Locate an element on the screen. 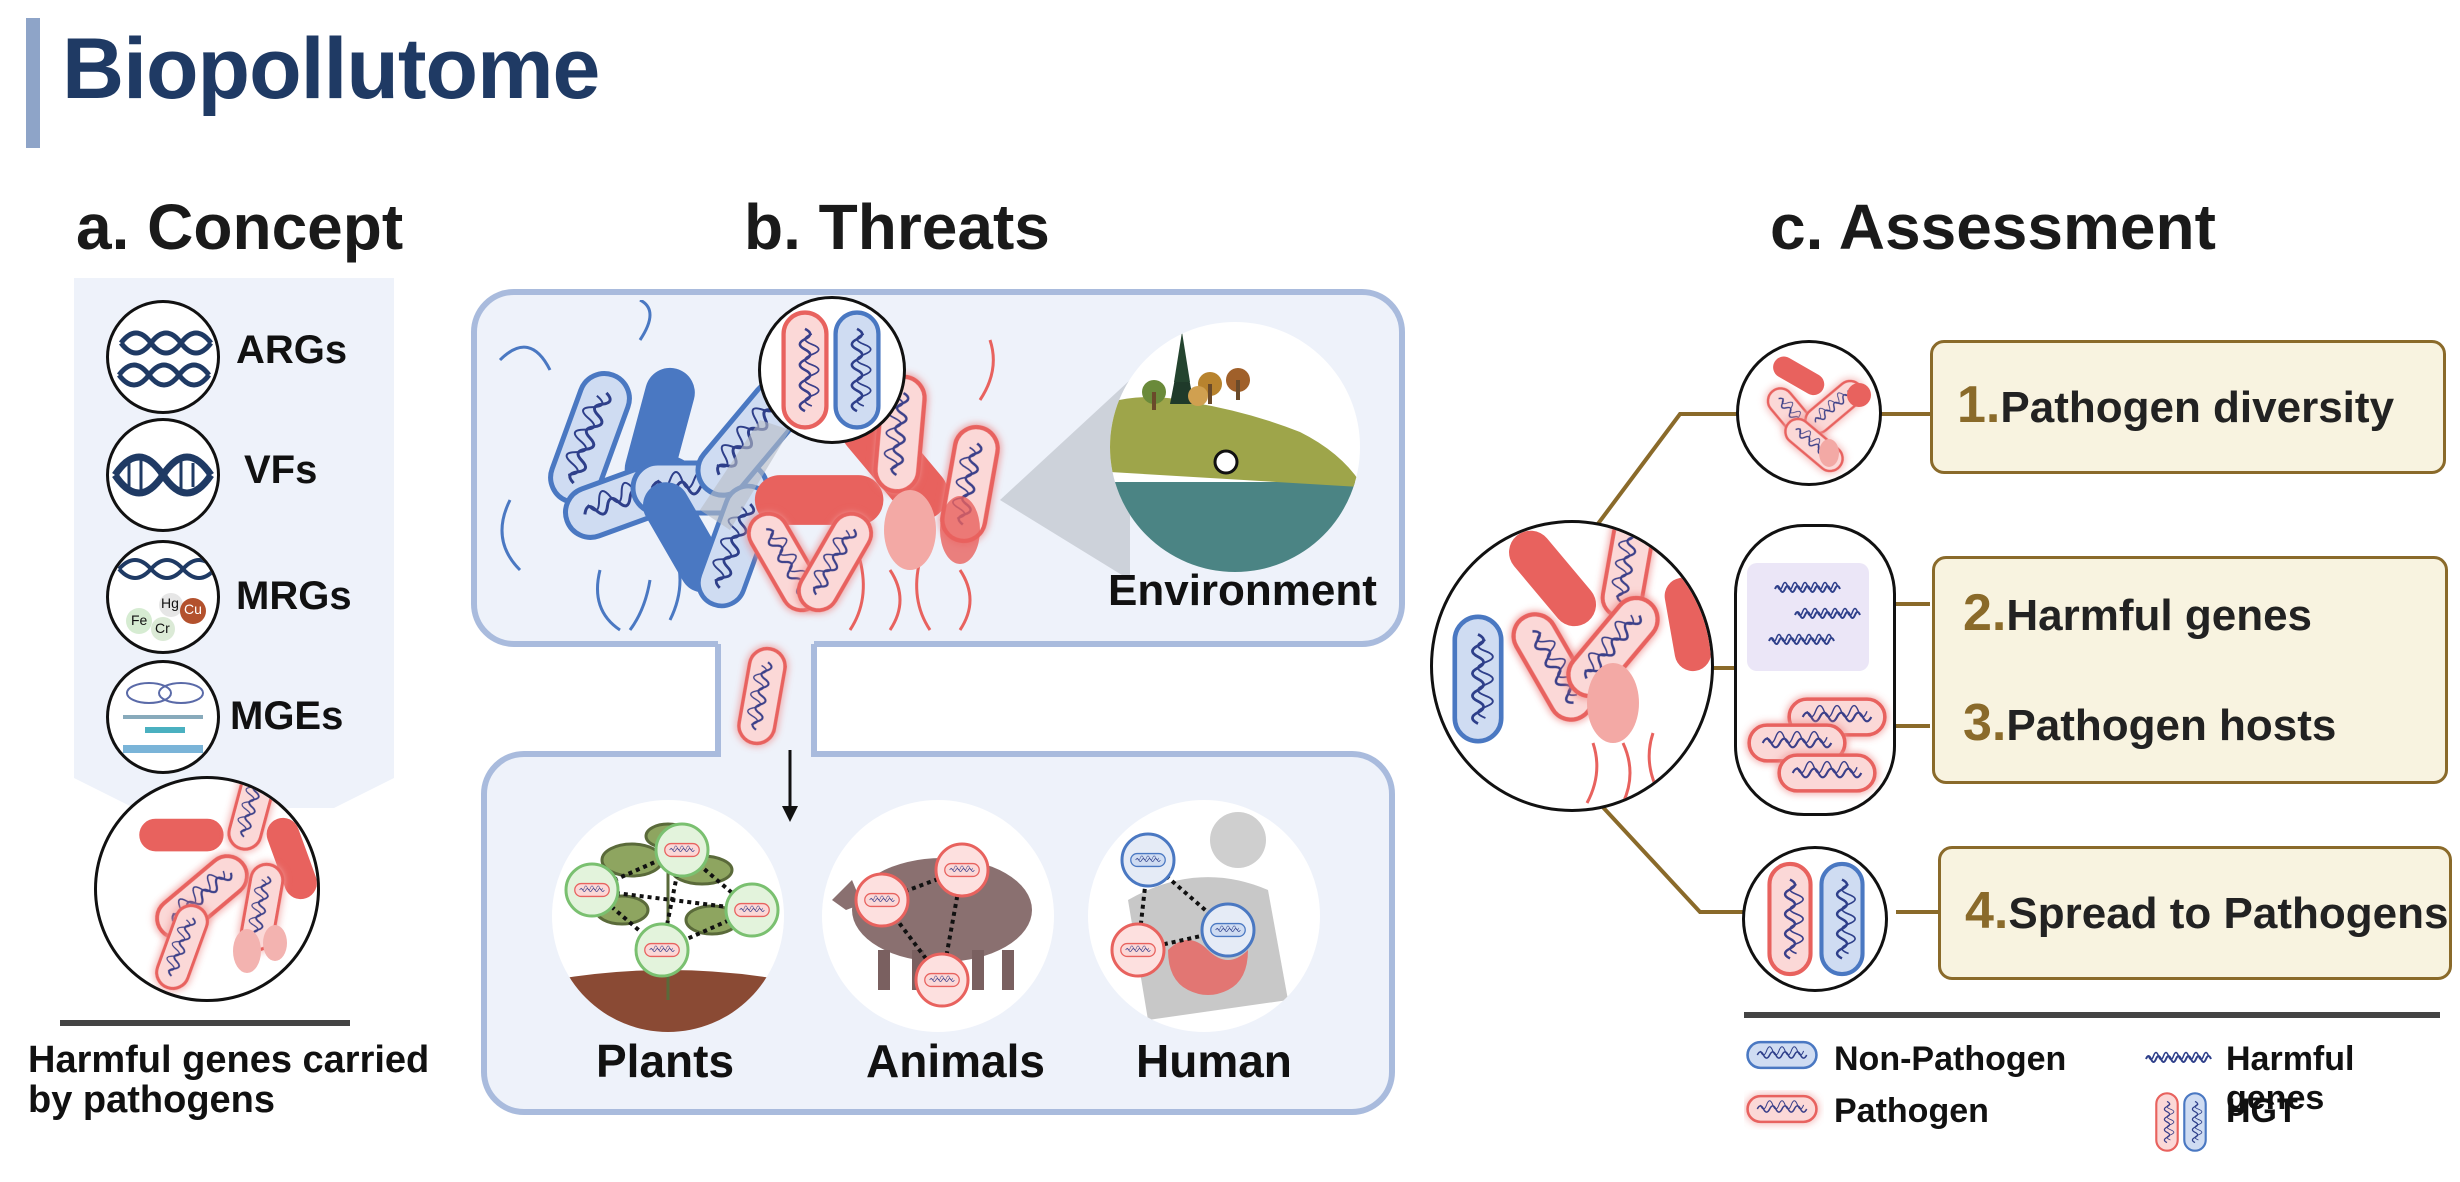 Image resolution: width=2460 pixels, height=1182 pixels. bacteria-cluster is located at coordinates (769, 466).